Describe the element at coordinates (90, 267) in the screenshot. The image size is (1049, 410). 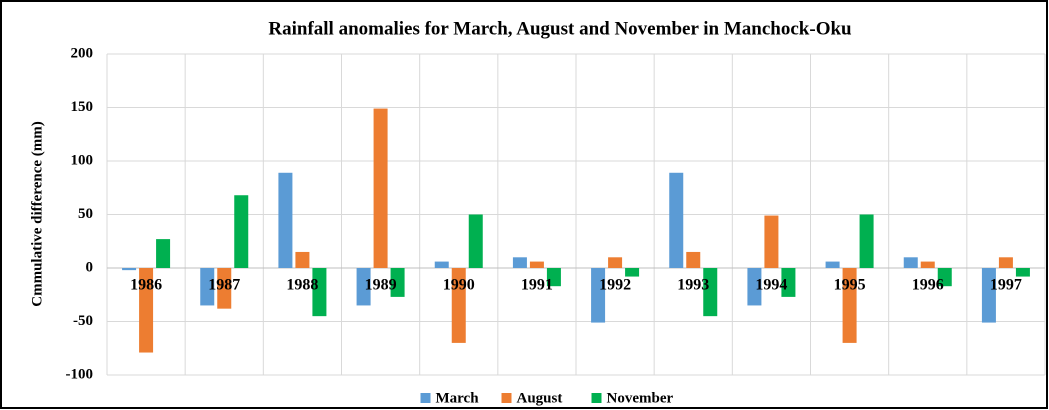
I see `y-tick-label: 0` at that location.